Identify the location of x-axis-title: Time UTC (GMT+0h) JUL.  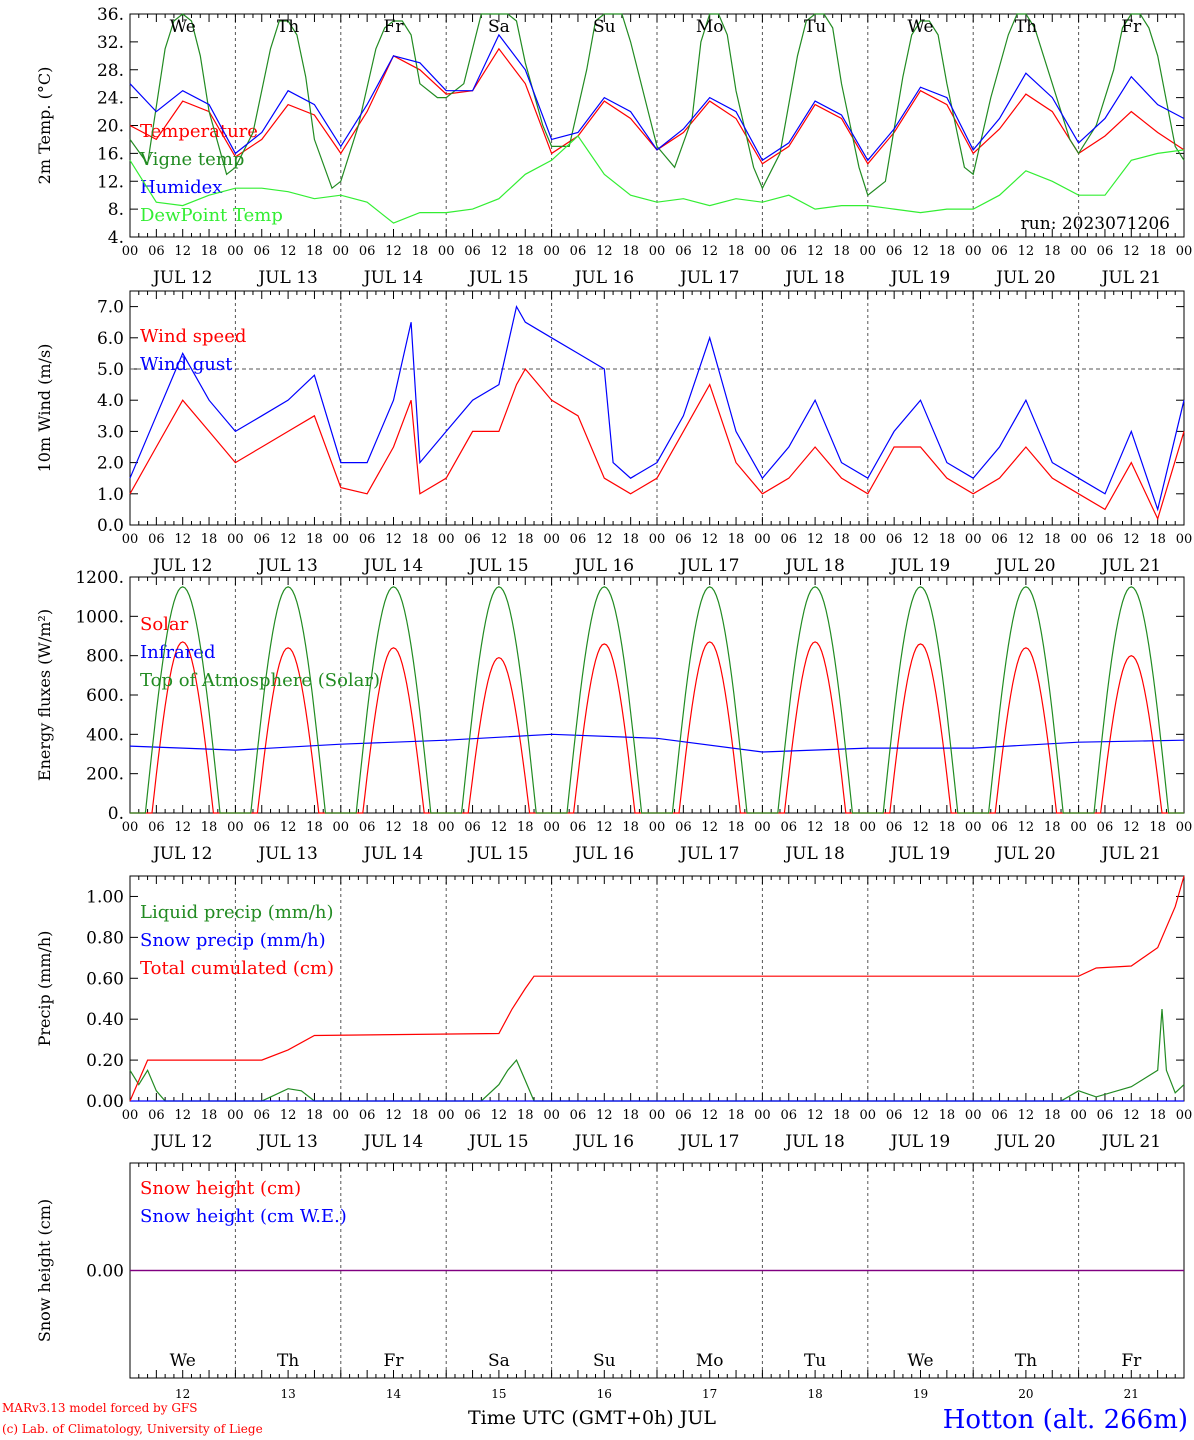
(592, 1418).